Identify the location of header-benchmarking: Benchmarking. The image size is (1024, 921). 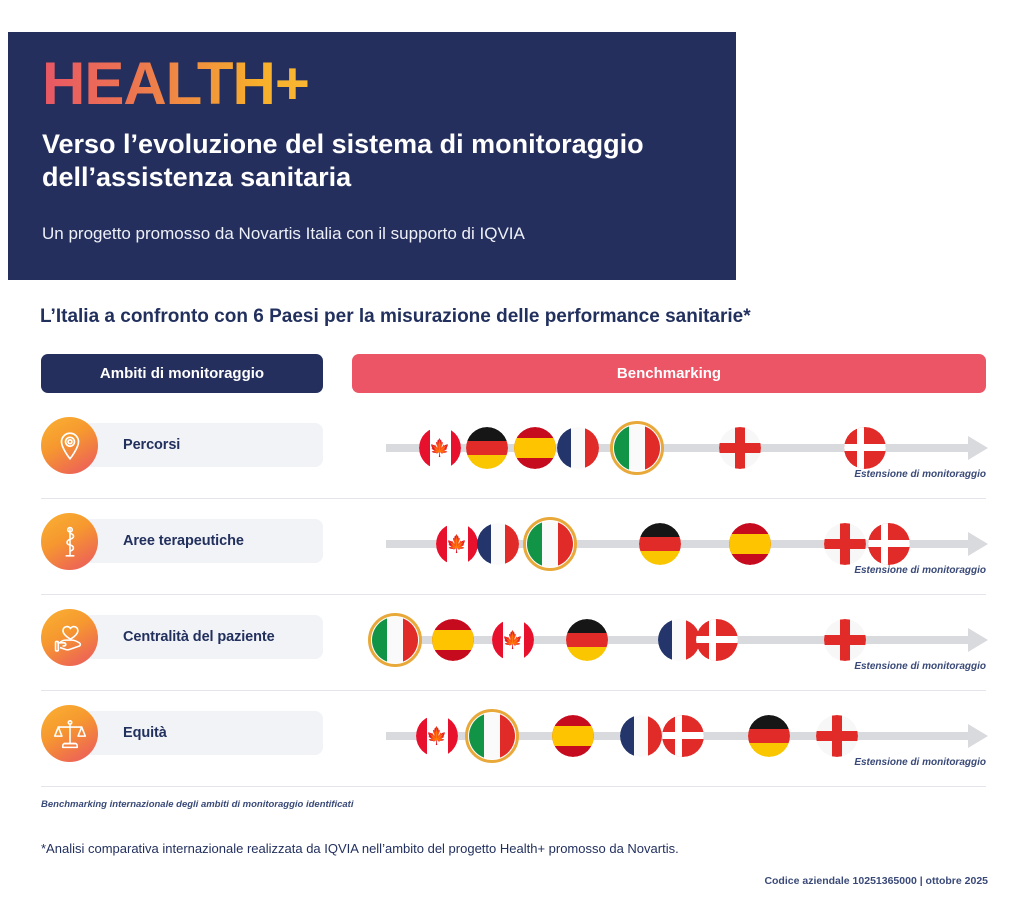
(669, 373).